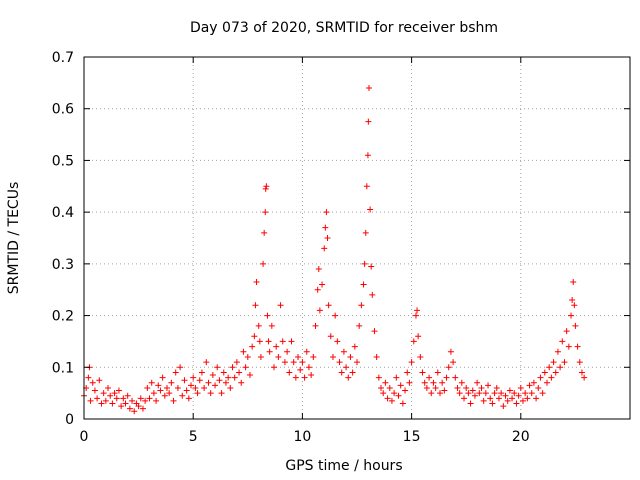 The width and height of the screenshot is (640, 480). Describe the element at coordinates (302, 437) in the screenshot. I see `x-tick-label: 10` at that location.